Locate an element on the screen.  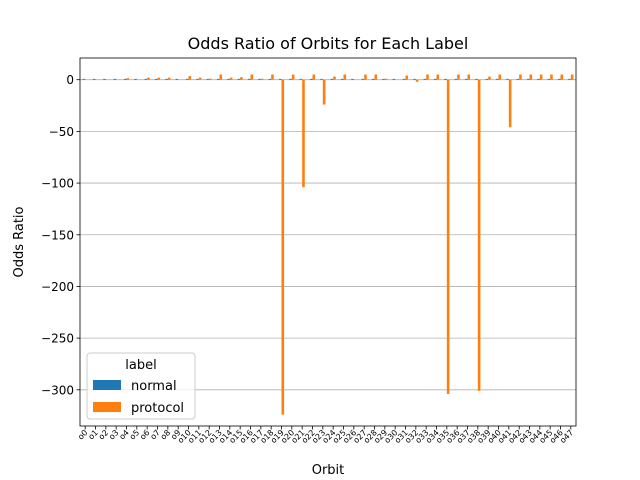
bar-protocol-o20 is located at coordinates (293, 77).